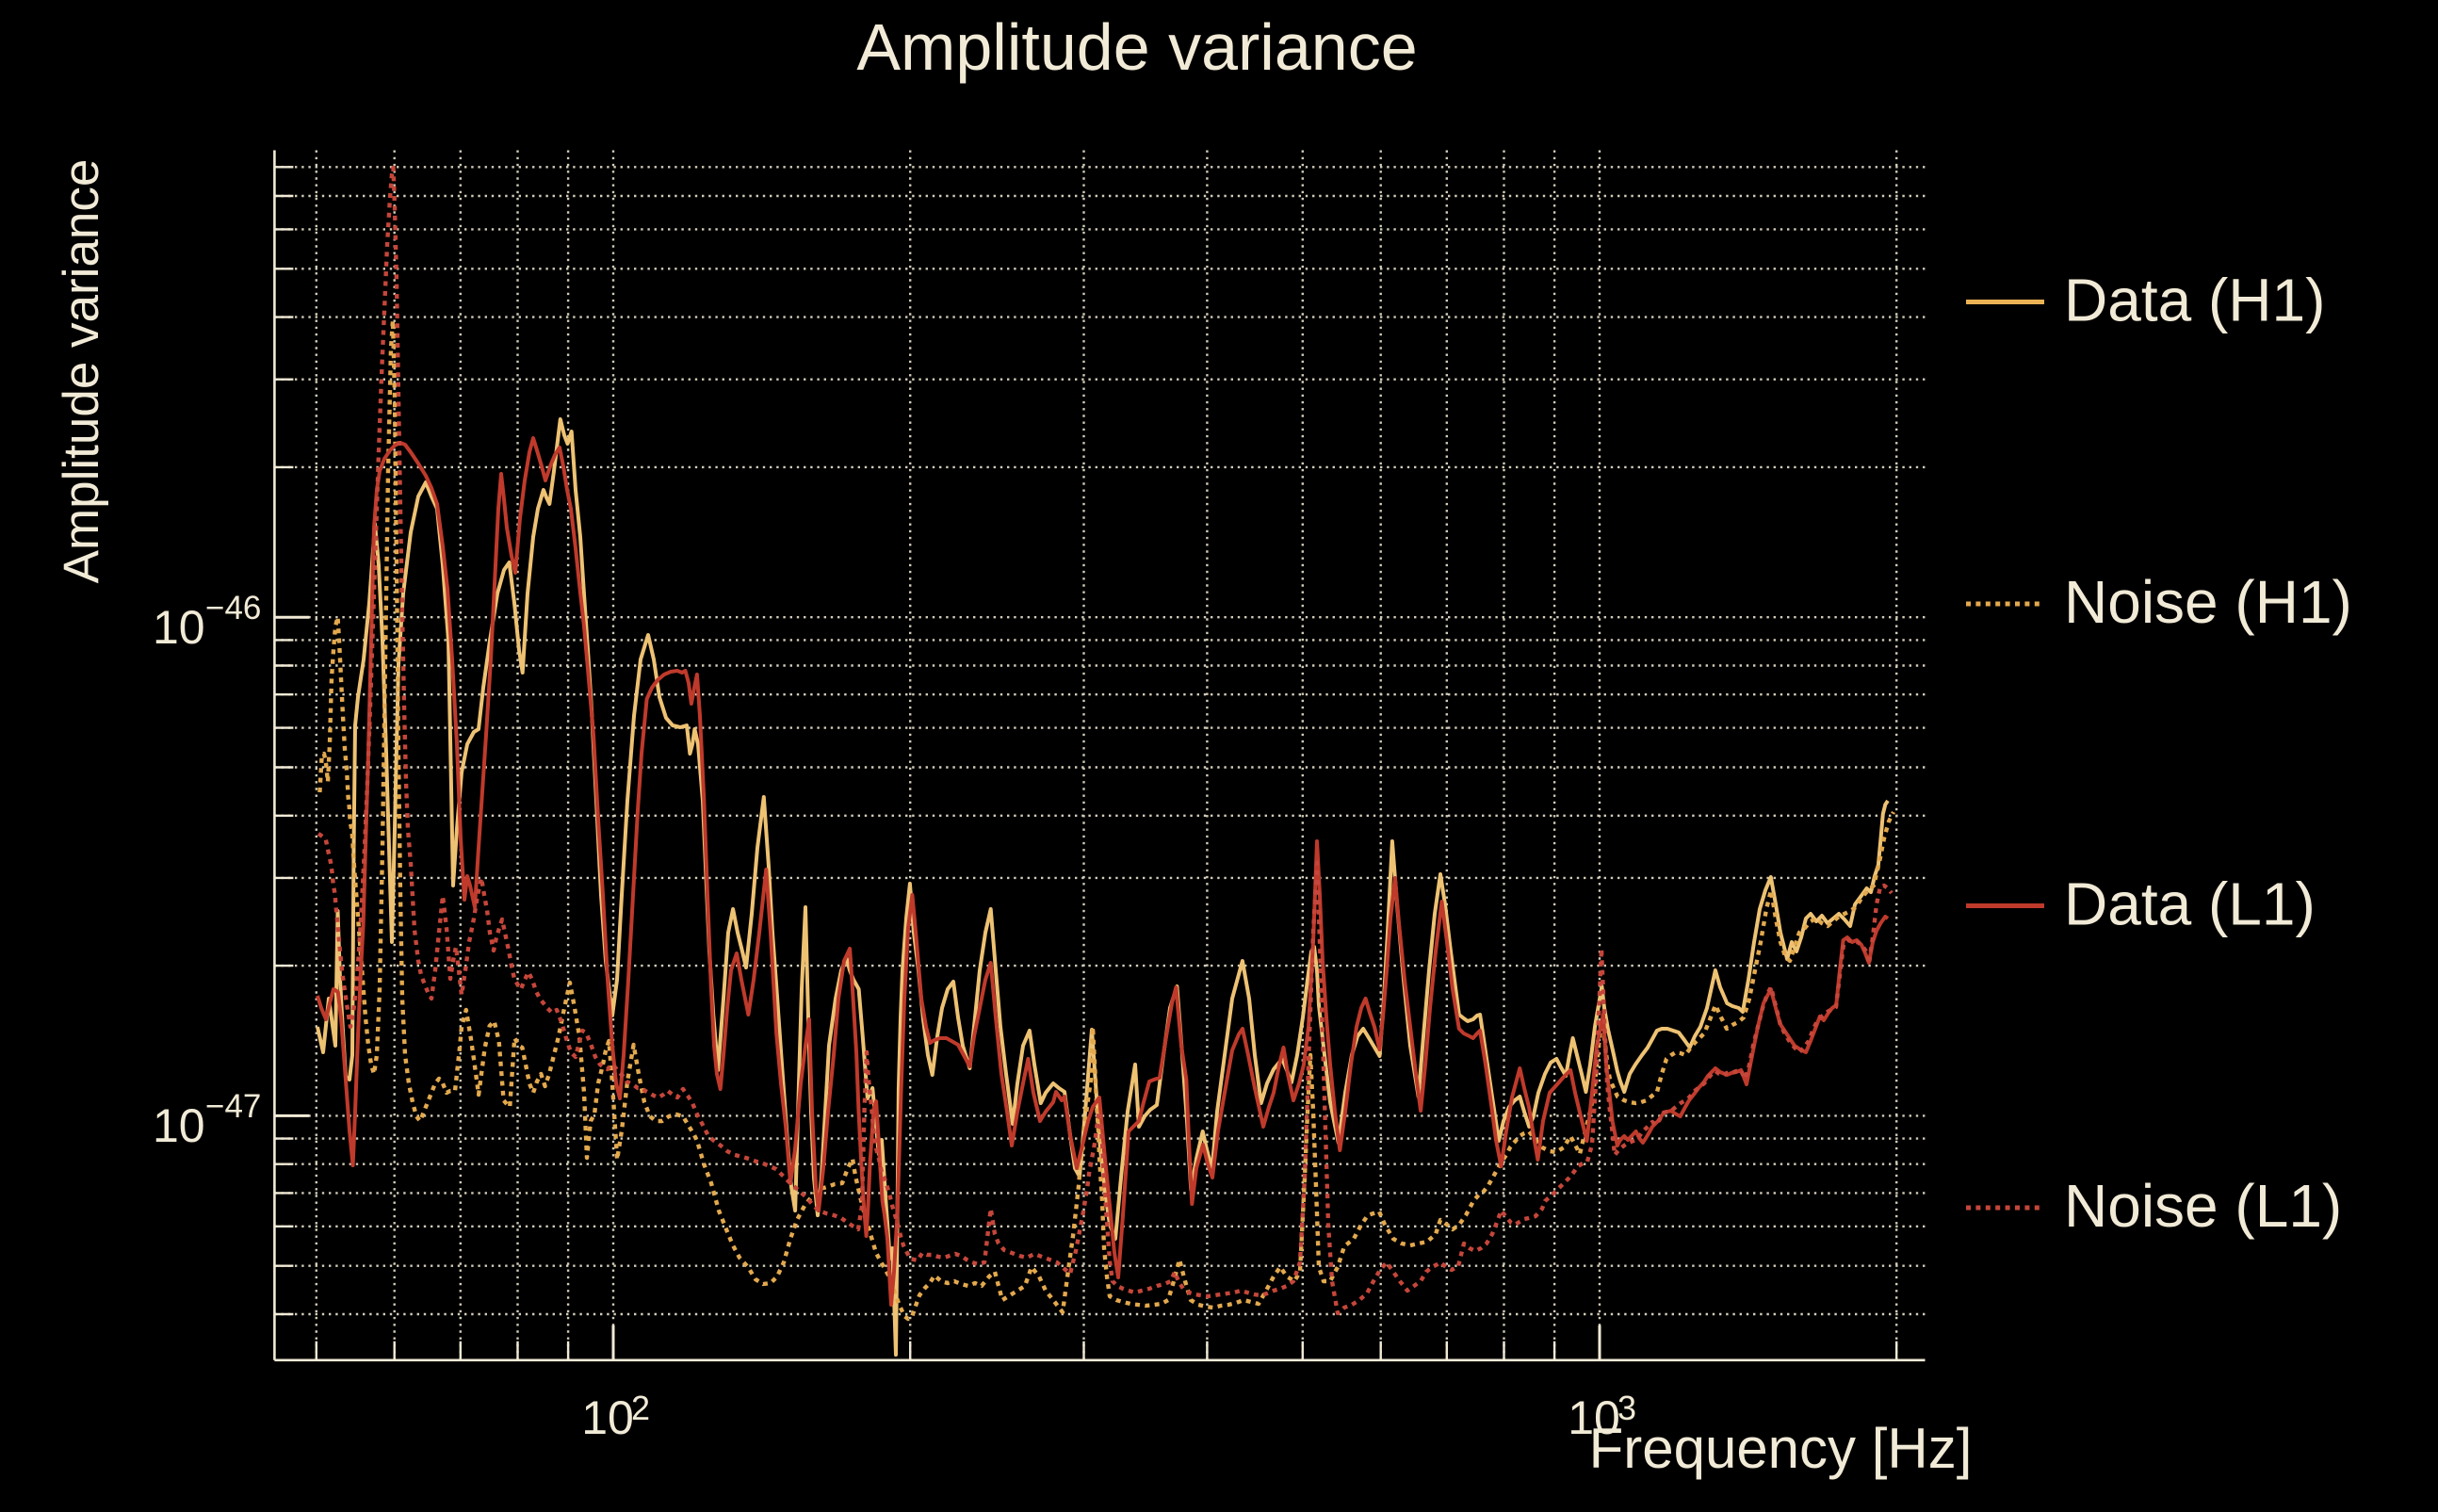 This screenshot has height=1512, width=2438. Describe the element at coordinates (615, 1416) in the screenshot. I see `svg-text: 10²` at that location.